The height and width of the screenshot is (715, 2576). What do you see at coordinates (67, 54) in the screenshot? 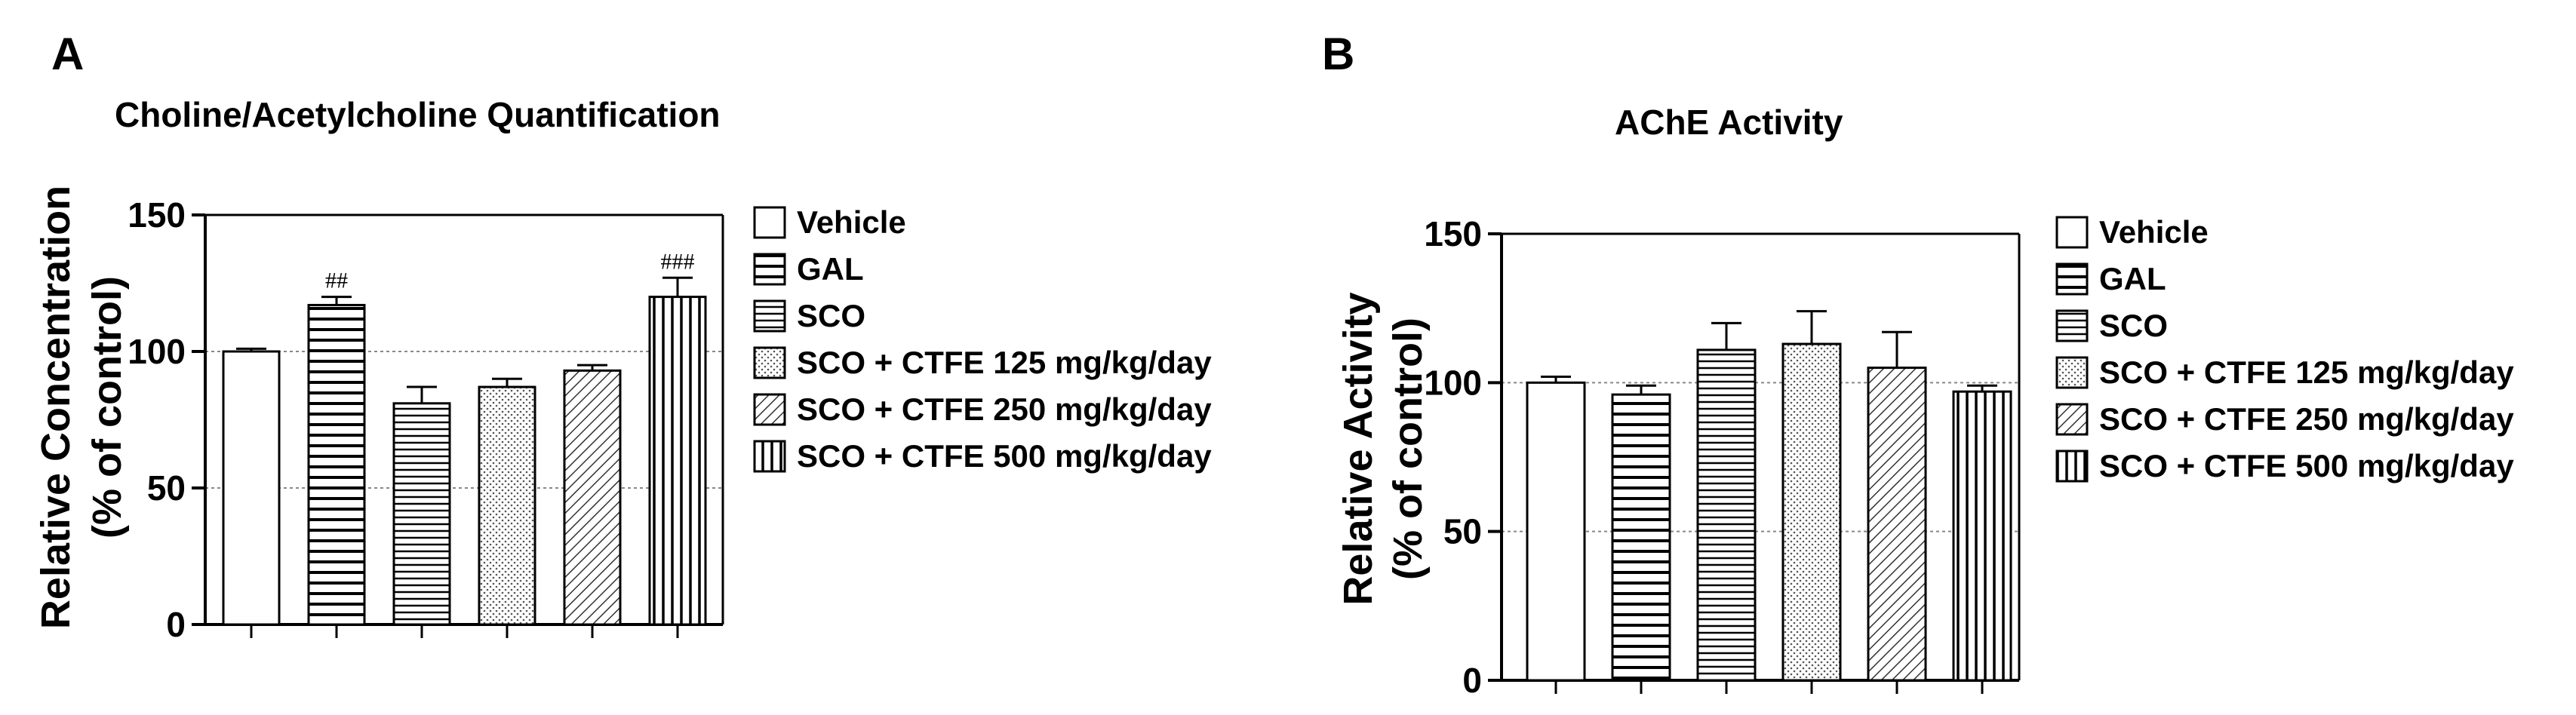
I see `panel-letter: A` at bounding box center [67, 54].